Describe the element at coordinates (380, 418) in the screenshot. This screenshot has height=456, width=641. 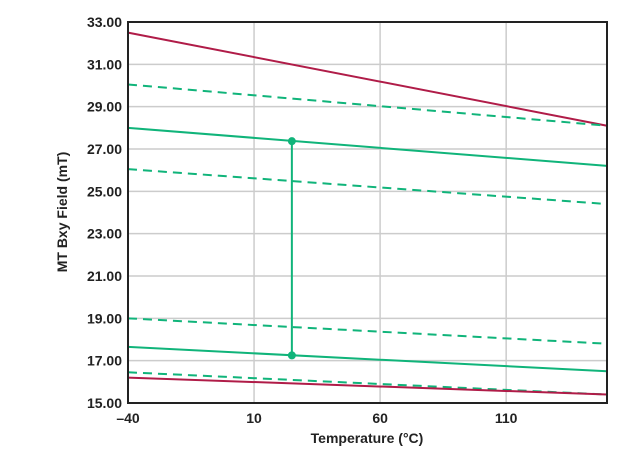
I see `x-tick-label: 60` at that location.